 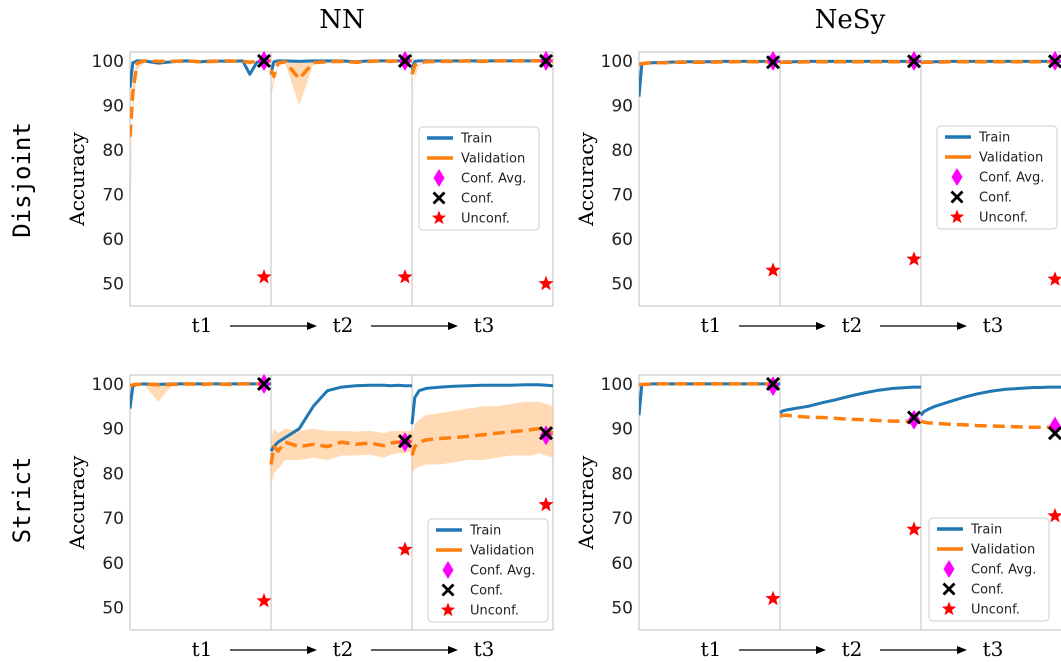 I want to click on legend: Train Validation Conf. Avg. Conf. Unconf., so click(x=479, y=178).